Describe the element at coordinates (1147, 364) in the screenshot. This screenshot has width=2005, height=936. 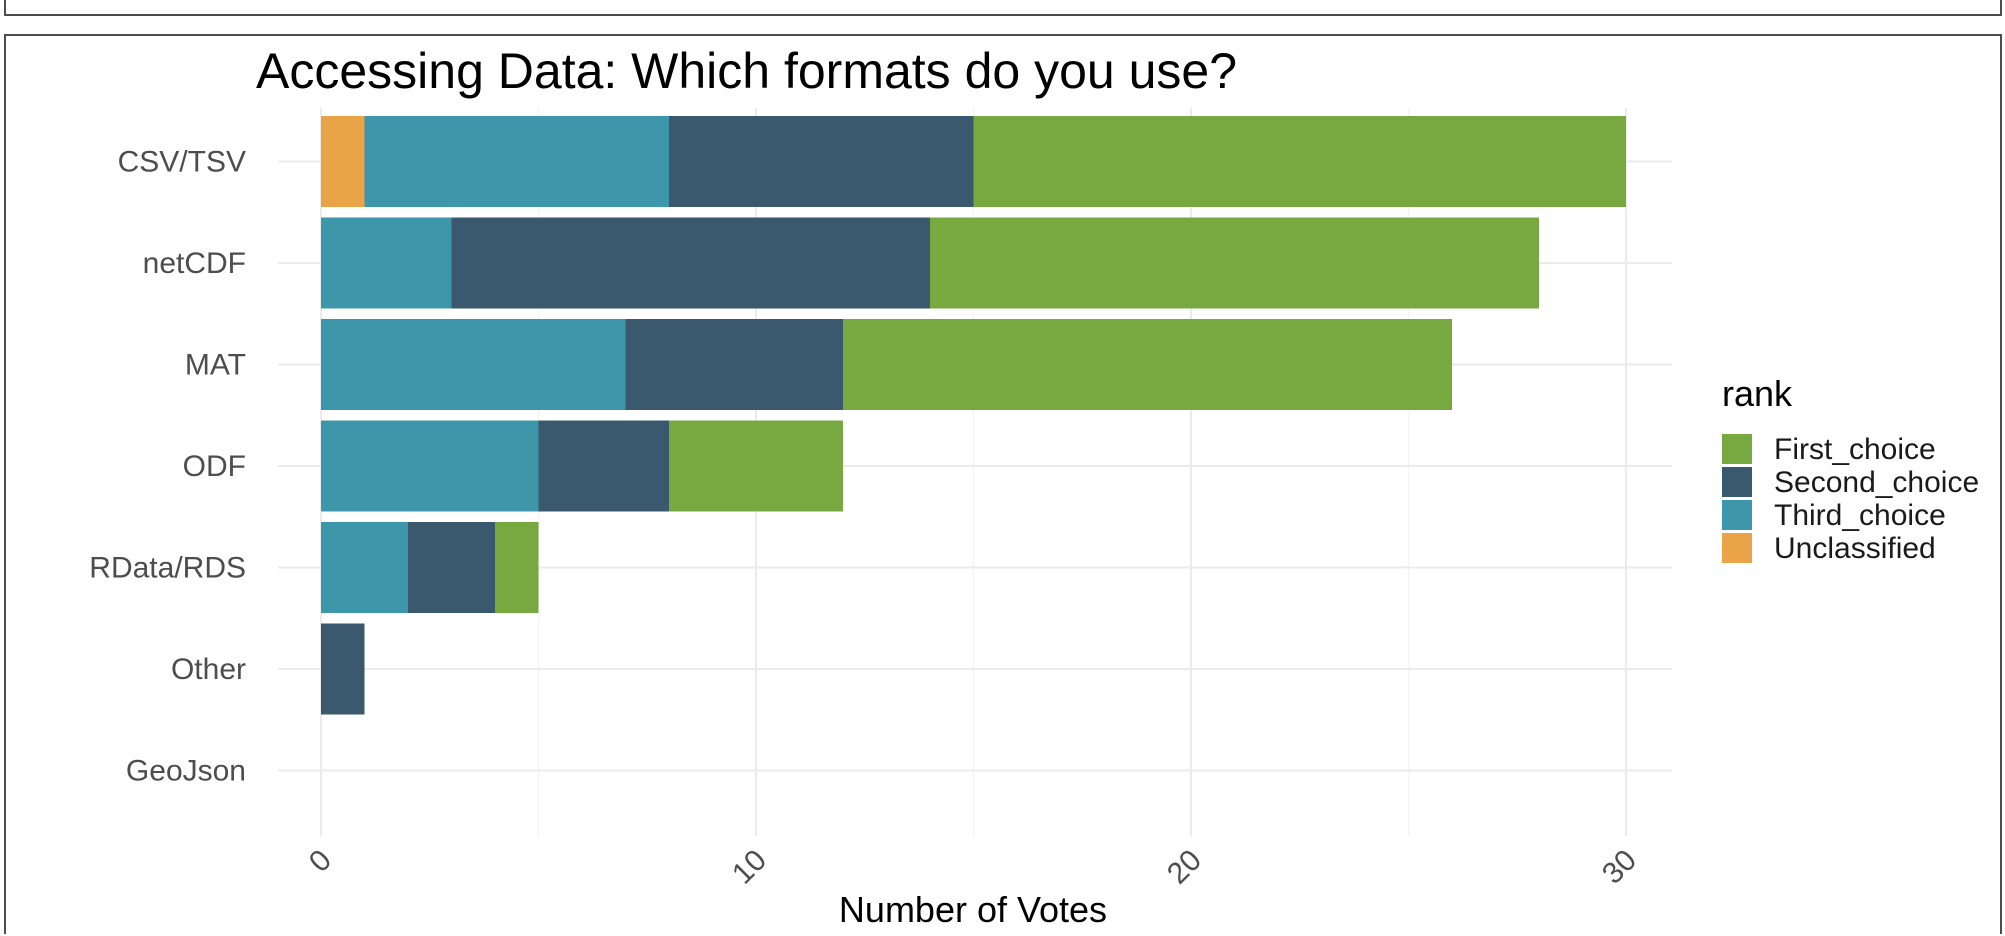
I see `bar-mat-first-choice` at that location.